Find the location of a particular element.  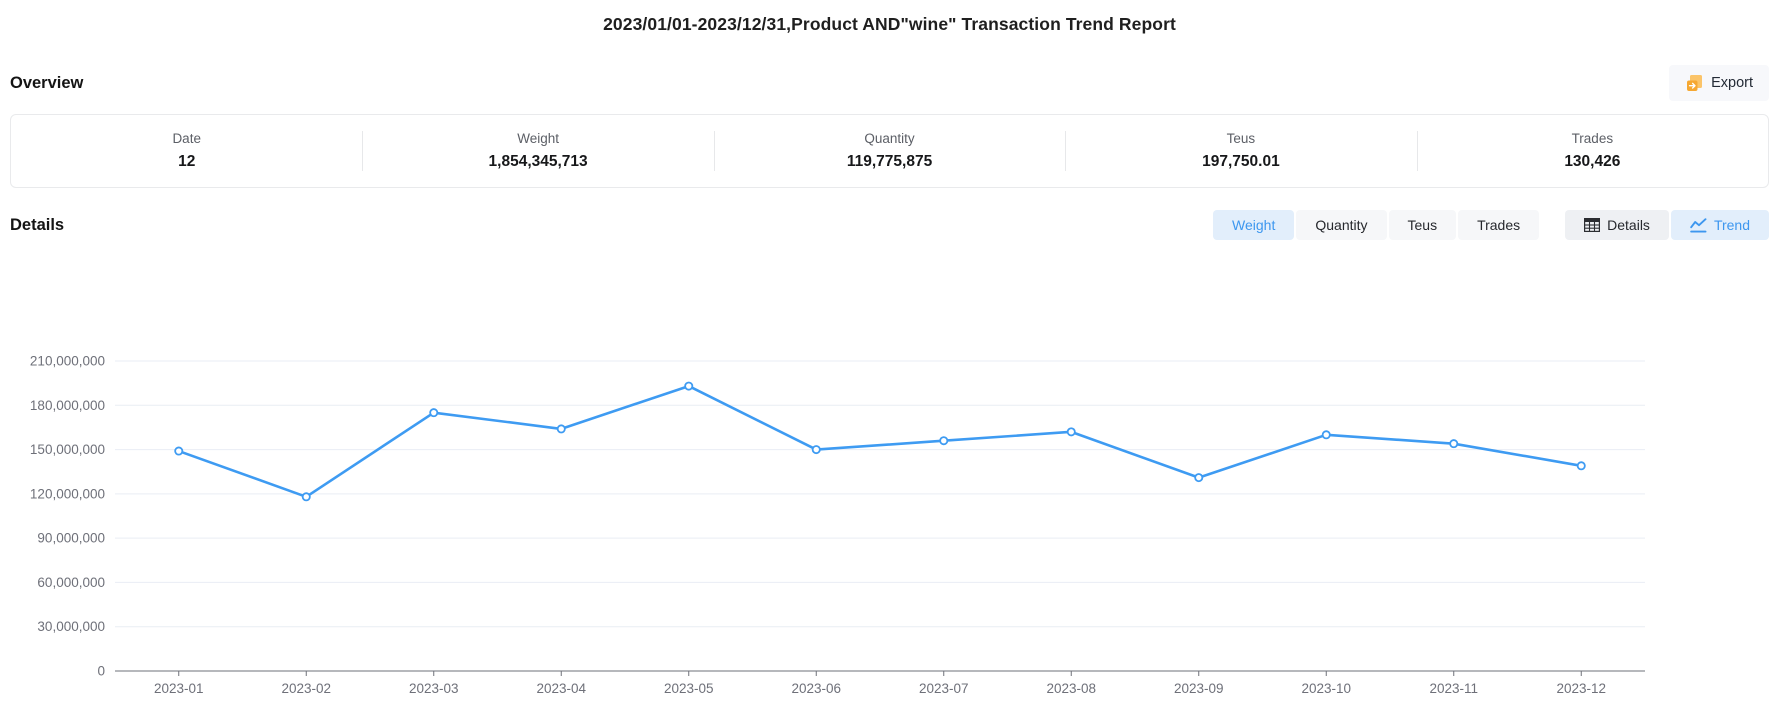

export-button-label: Export is located at coordinates (1732, 83).